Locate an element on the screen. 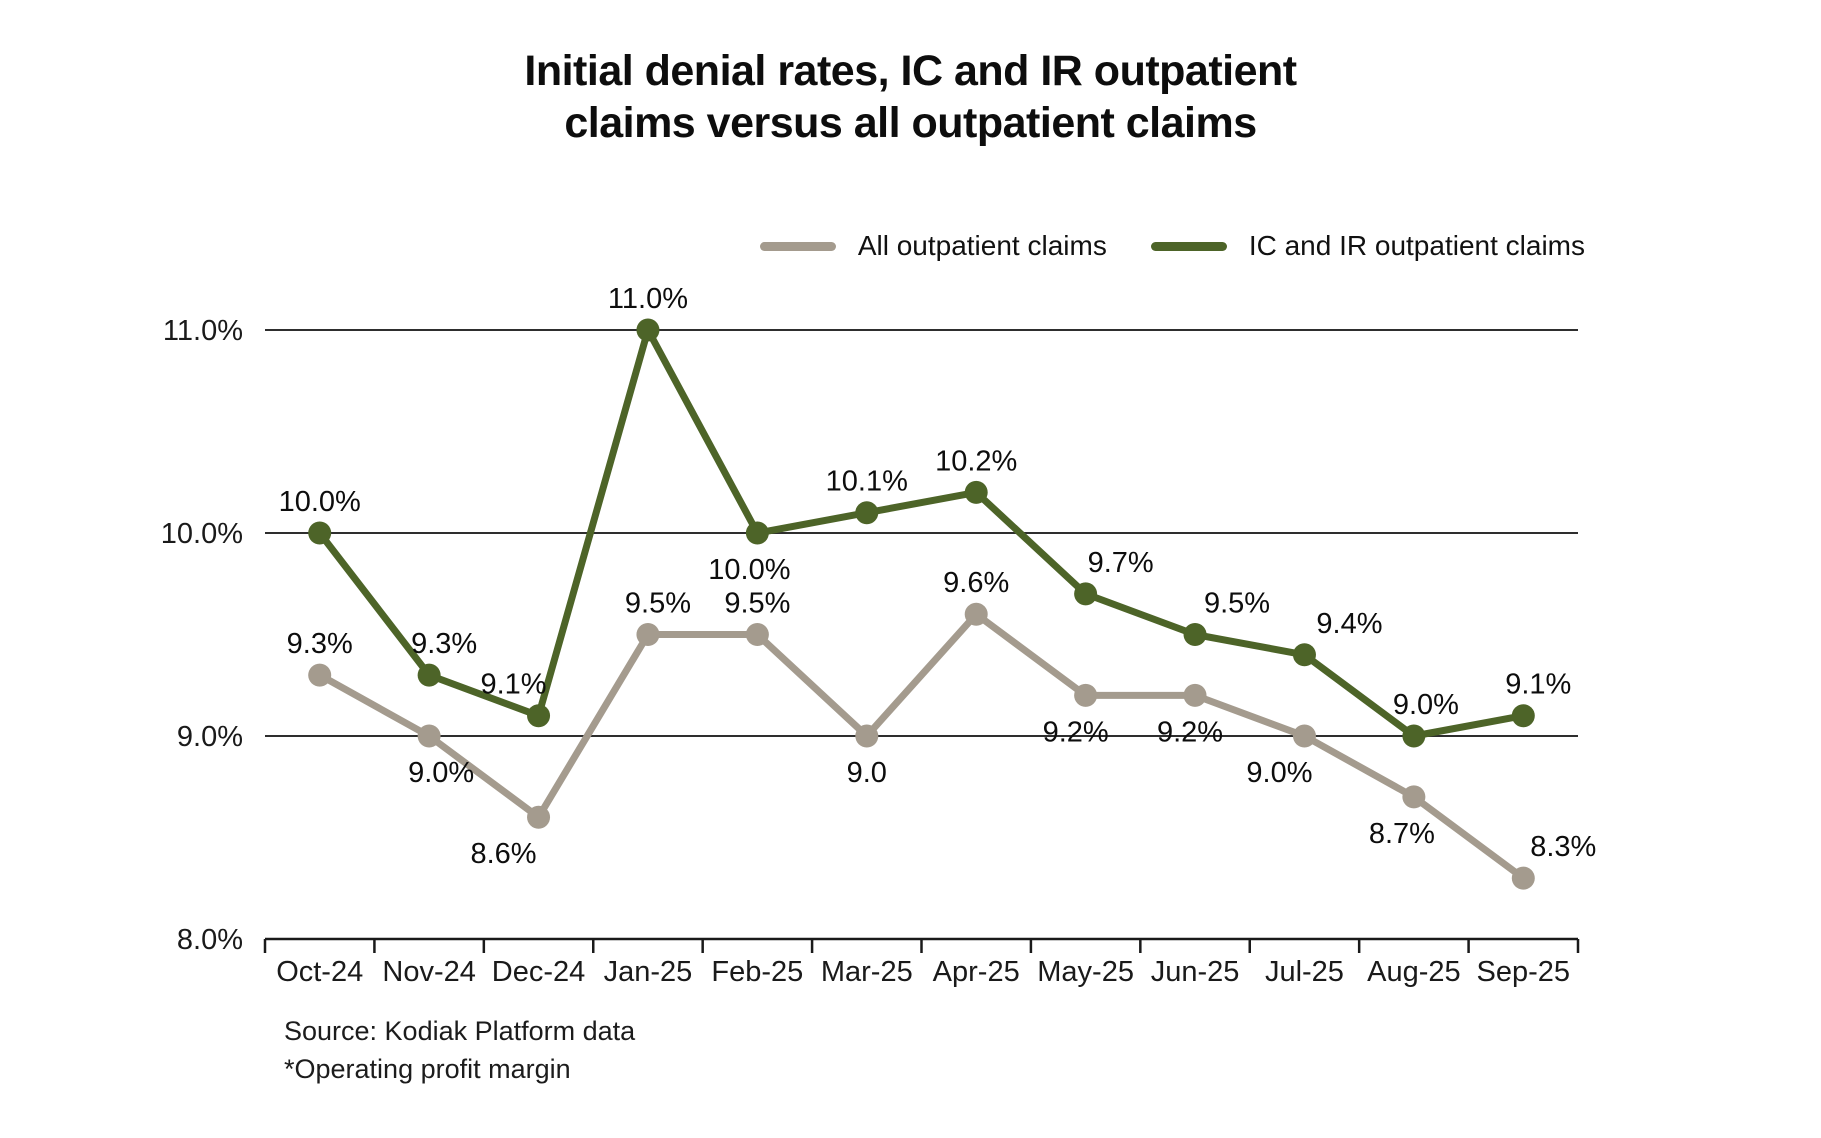 This screenshot has width=1821, height=1138. x-axis-month-label: Apr-25 is located at coordinates (976, 972).